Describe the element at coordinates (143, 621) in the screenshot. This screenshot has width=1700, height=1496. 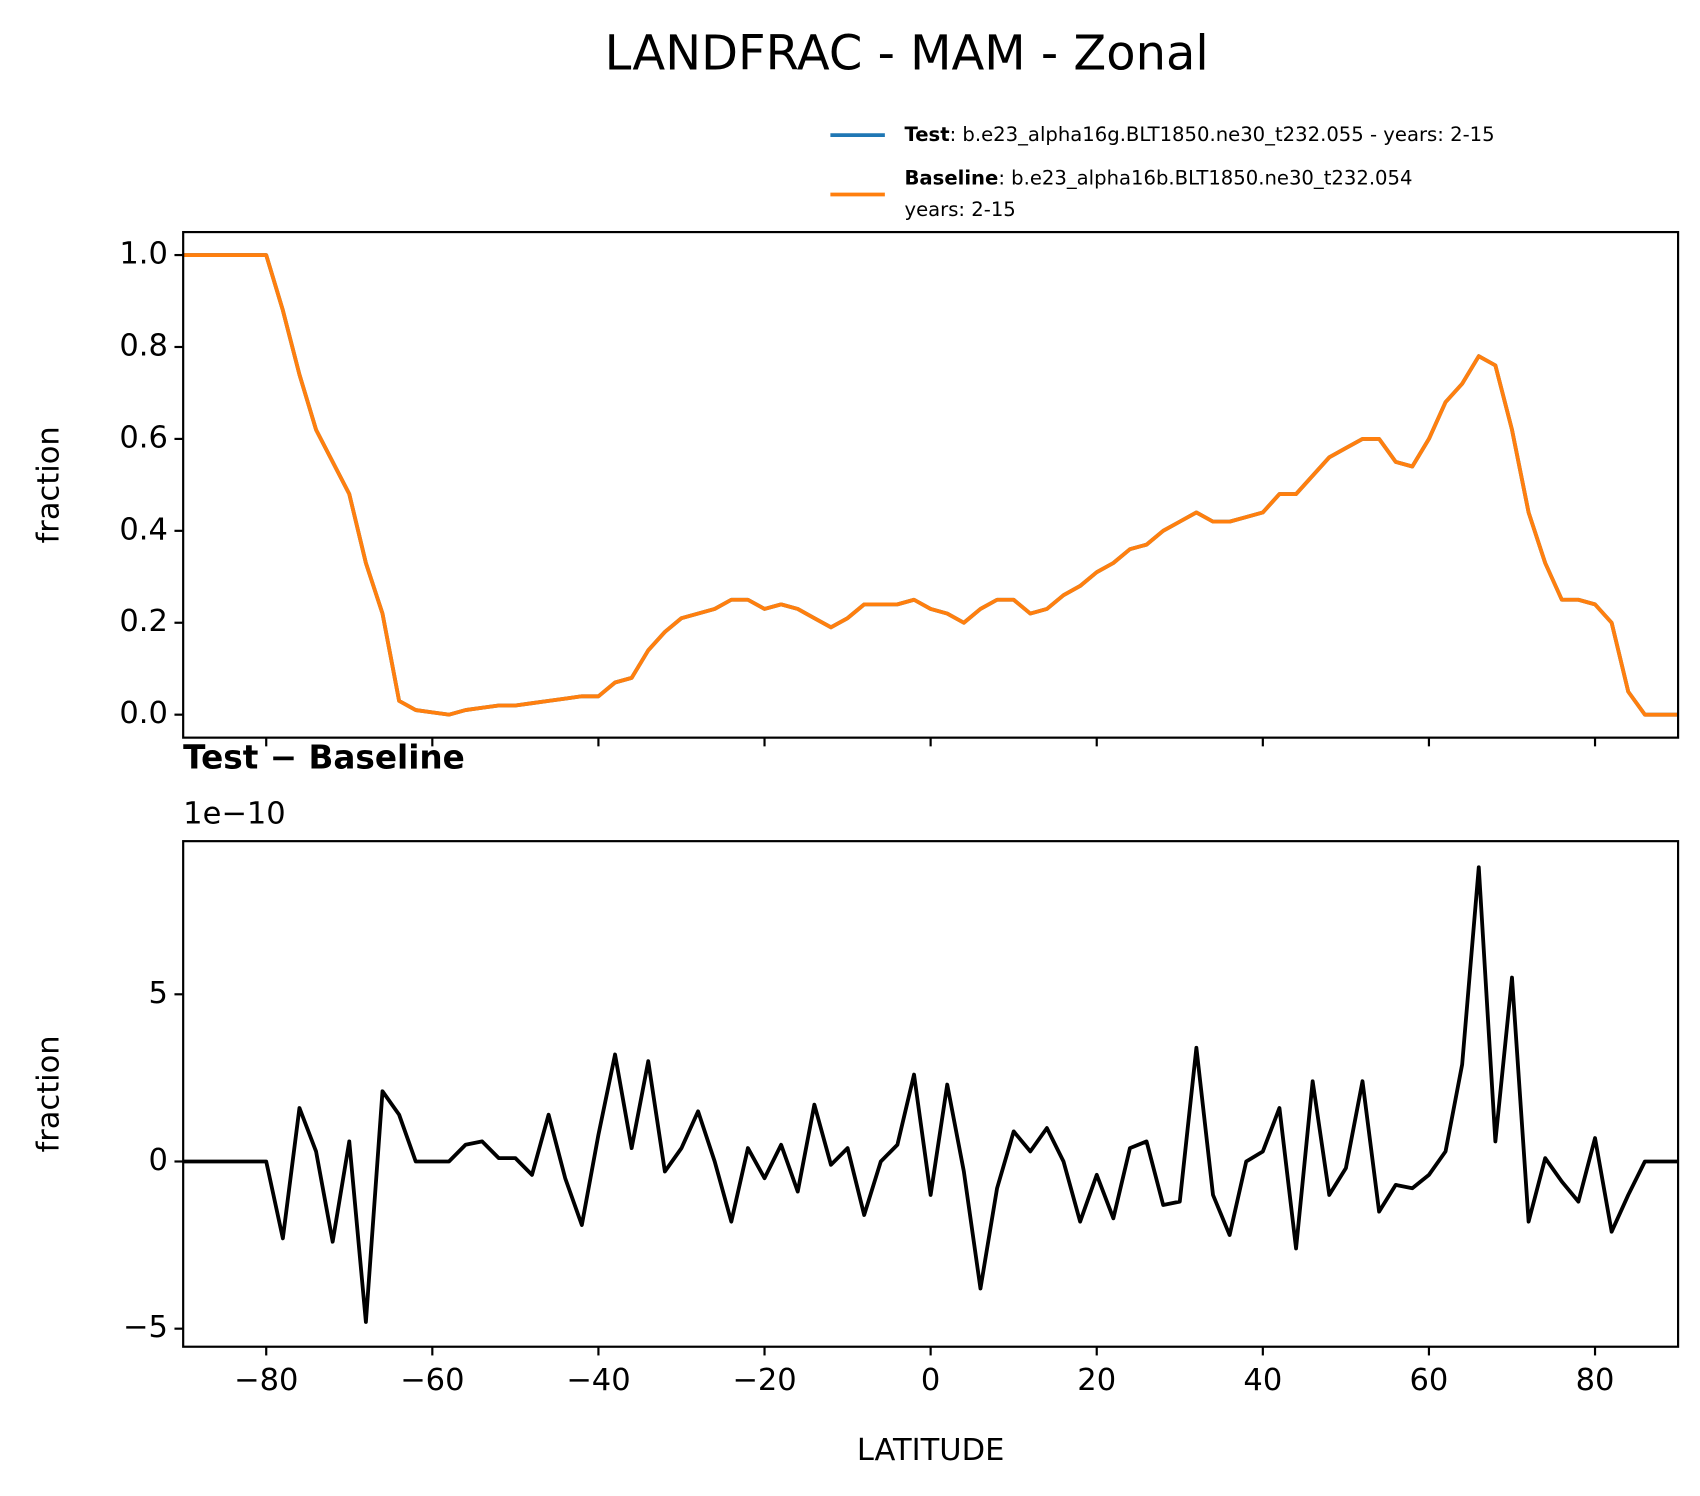
I see `y-tick-label: 0.2` at that location.